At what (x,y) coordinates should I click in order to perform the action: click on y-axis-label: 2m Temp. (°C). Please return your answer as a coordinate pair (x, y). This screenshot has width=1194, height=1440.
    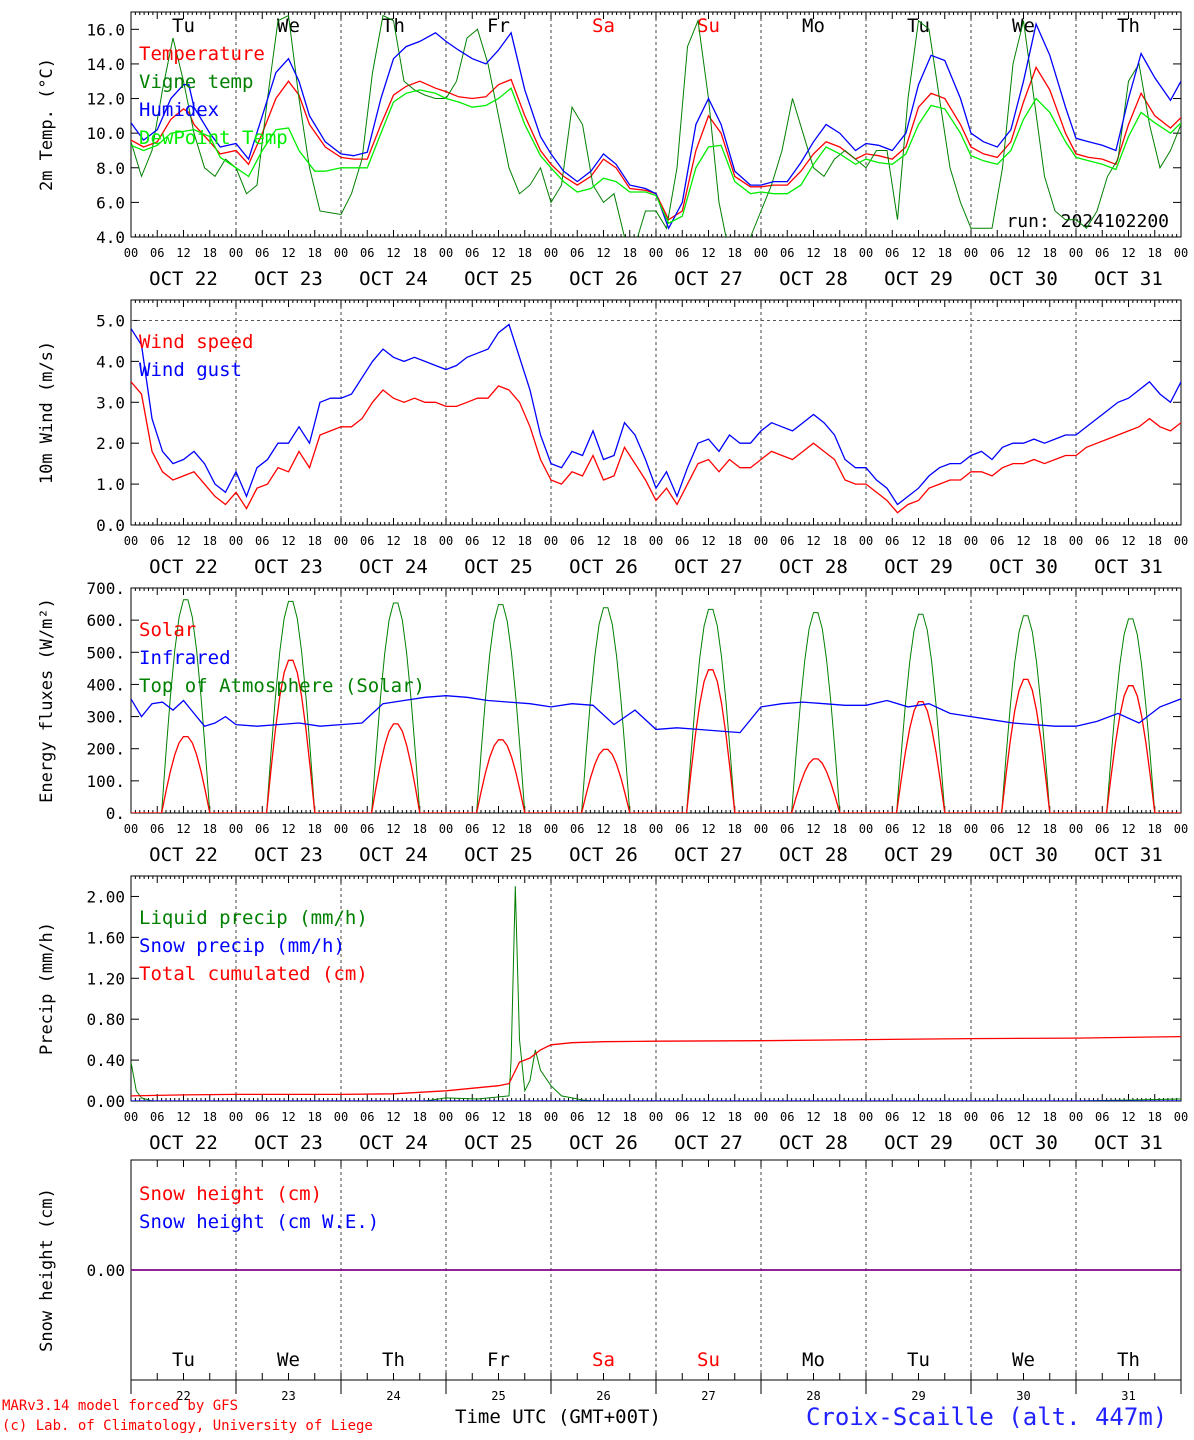
    Looking at the image, I should click on (47, 124).